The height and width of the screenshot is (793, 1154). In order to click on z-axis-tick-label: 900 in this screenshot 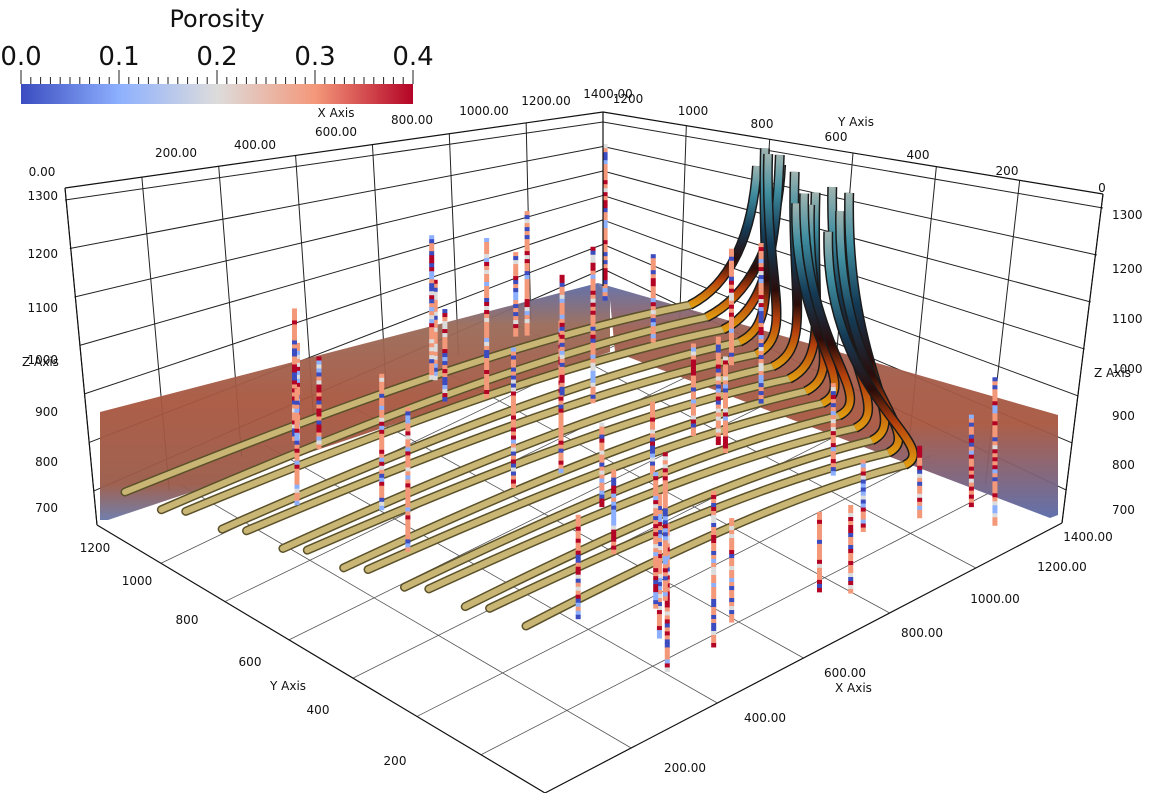, I will do `click(1123, 416)`.